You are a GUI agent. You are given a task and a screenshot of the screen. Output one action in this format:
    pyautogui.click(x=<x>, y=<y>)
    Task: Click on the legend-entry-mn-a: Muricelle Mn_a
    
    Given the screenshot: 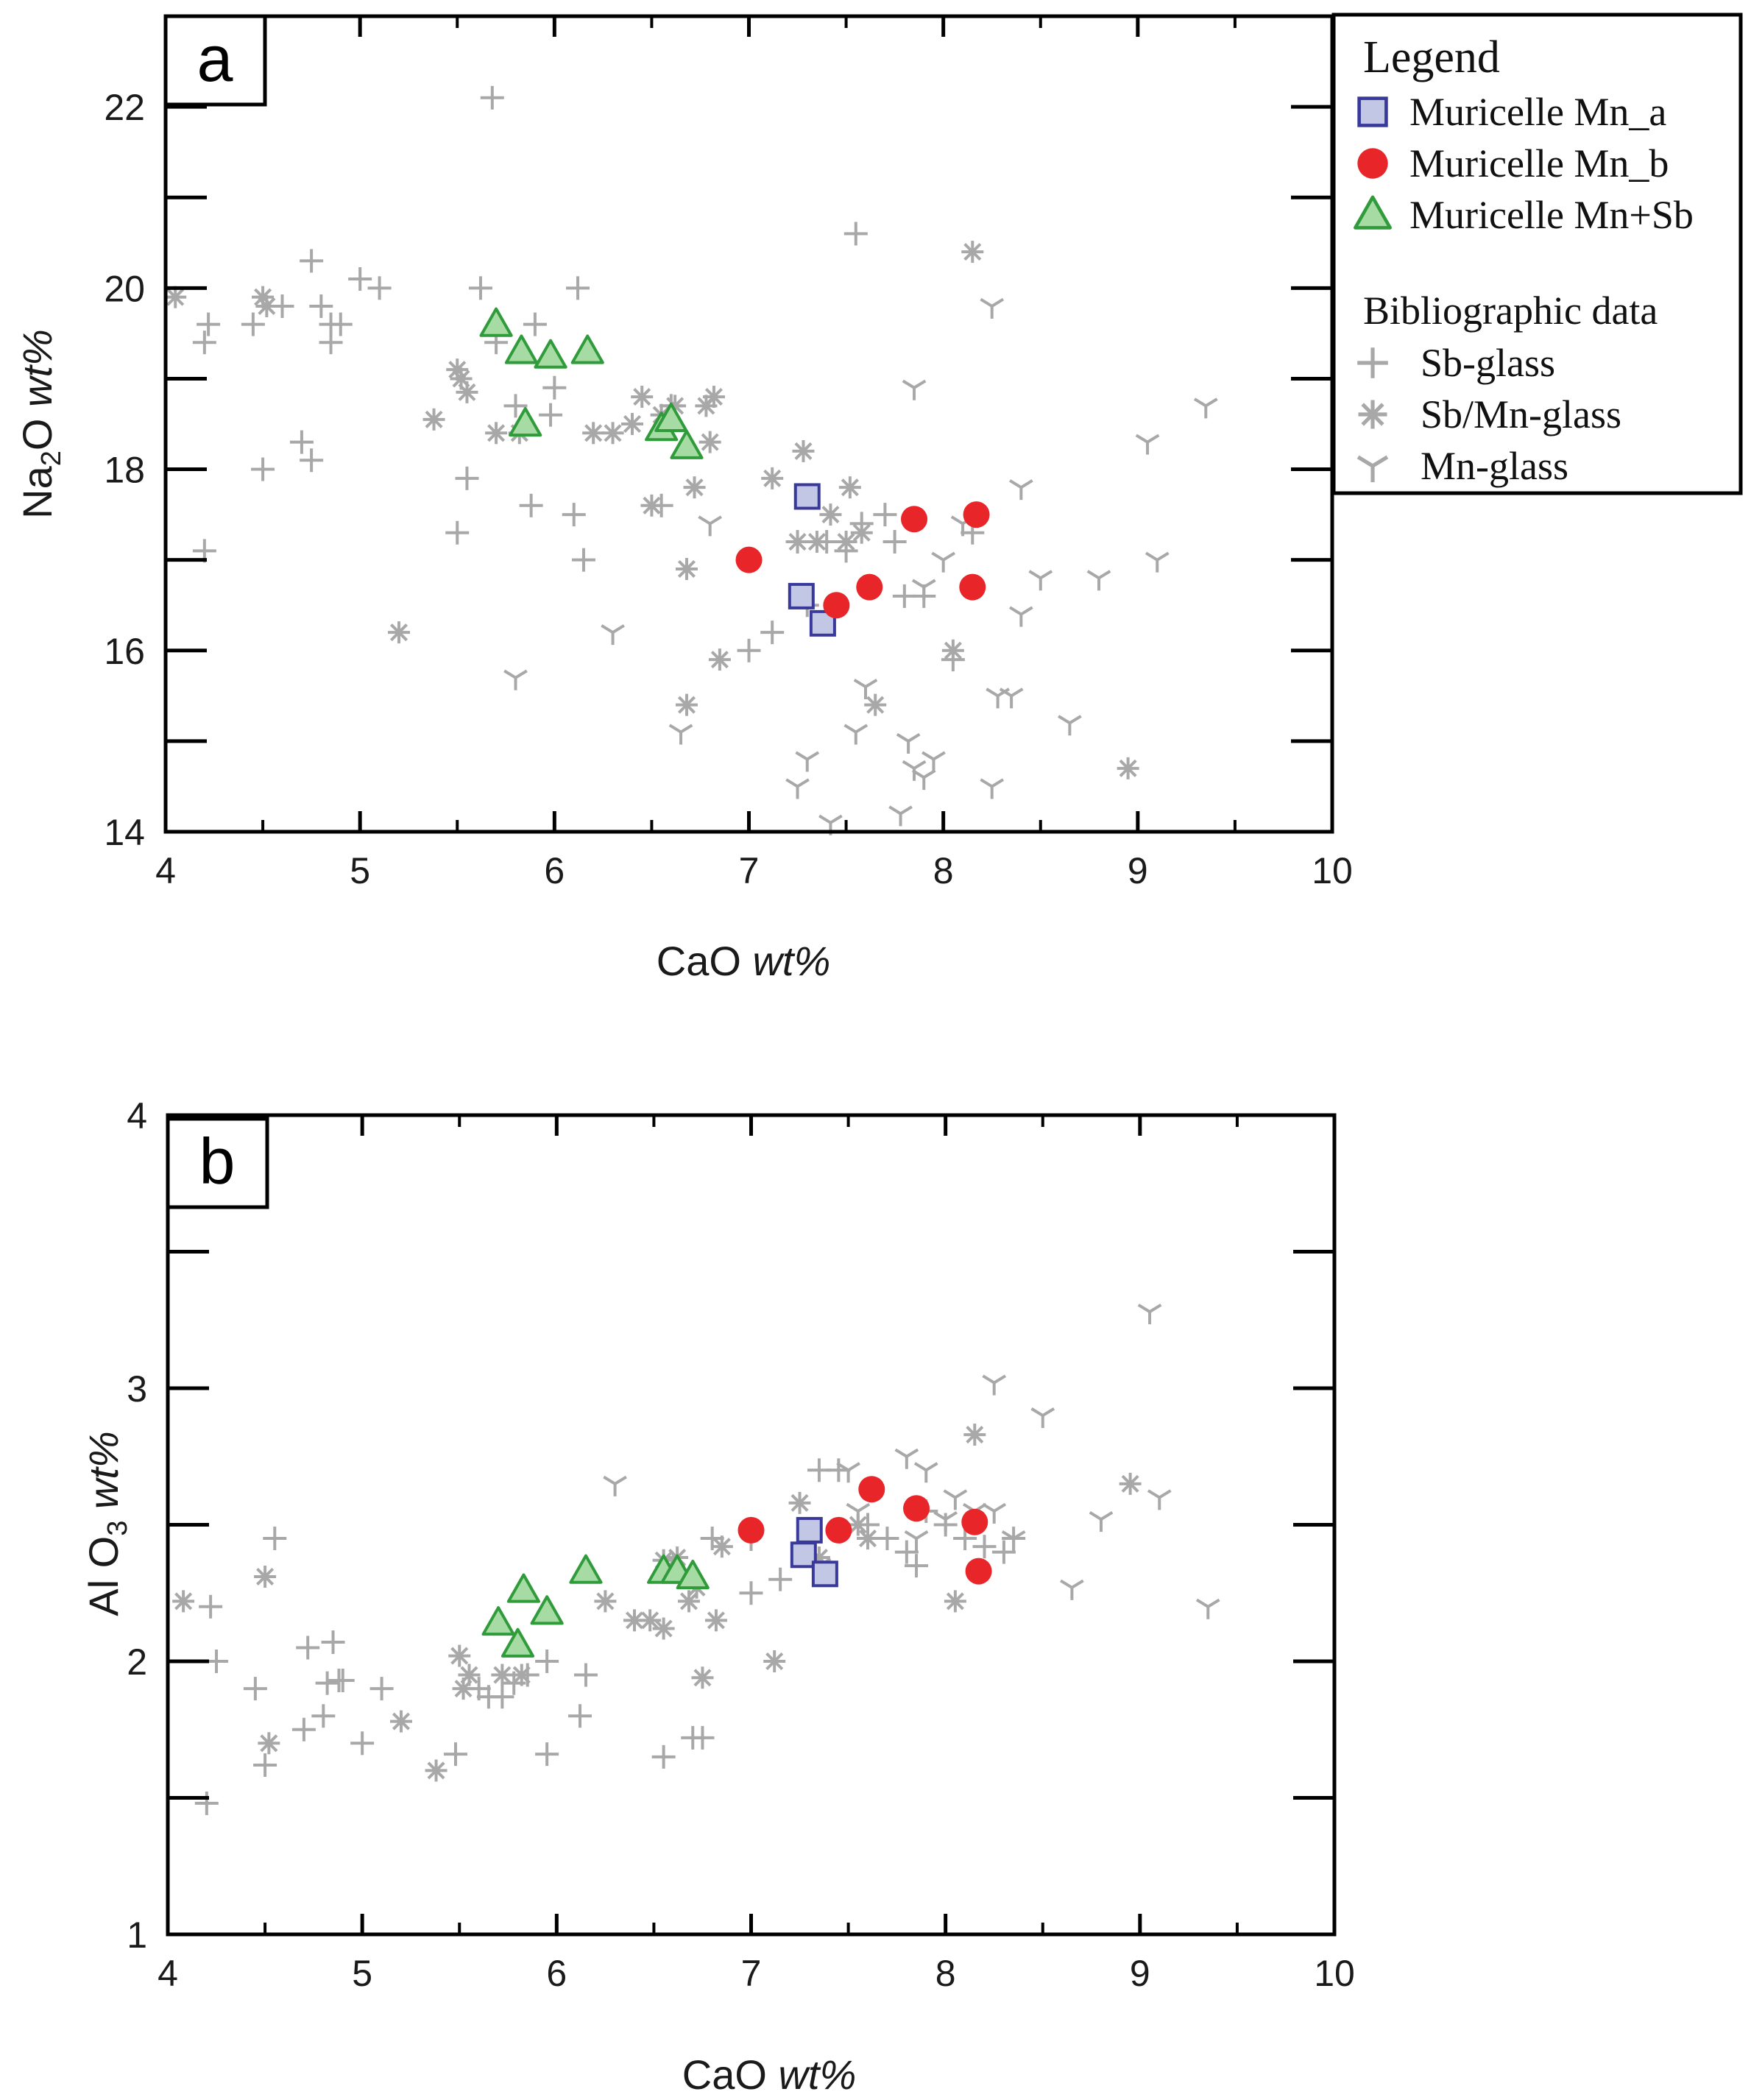 What is the action you would take?
    pyautogui.click(x=1511, y=112)
    